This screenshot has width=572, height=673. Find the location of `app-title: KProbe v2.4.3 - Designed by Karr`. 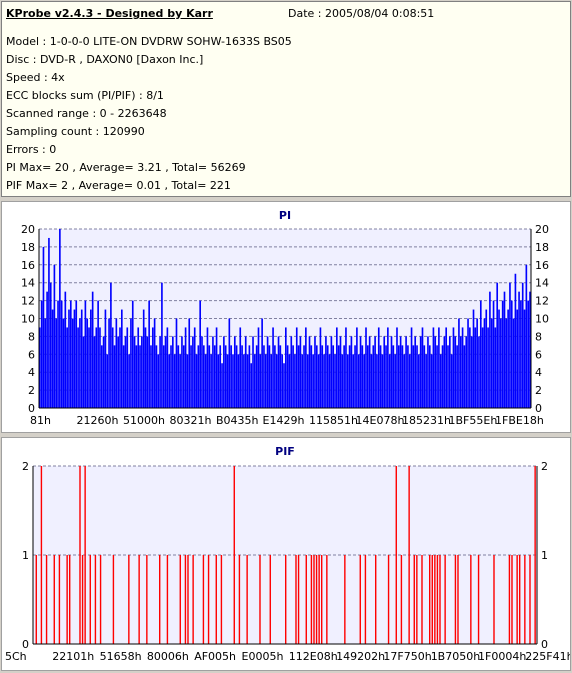

app-title: KProbe v2.4.3 - Designed by Karr is located at coordinates (109, 13).